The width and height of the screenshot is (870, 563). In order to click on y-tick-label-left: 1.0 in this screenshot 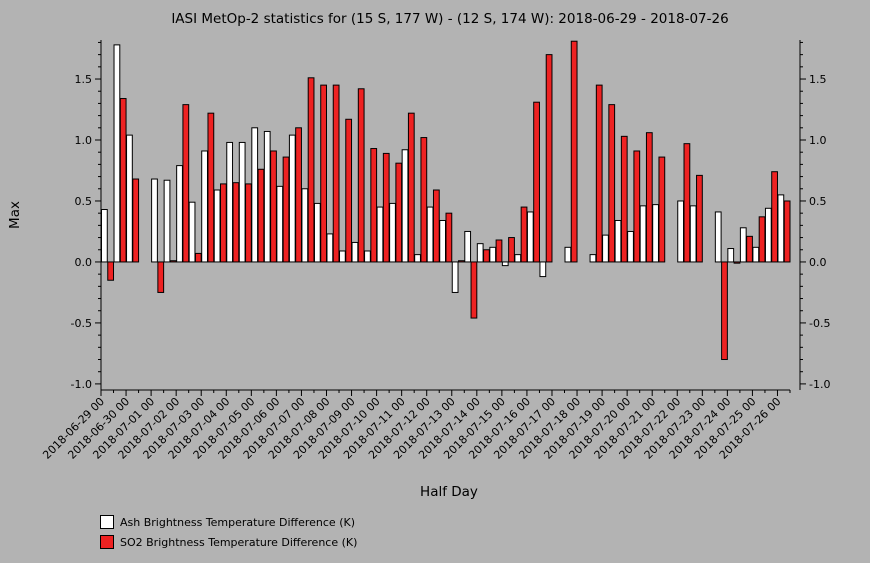, I will do `click(84, 140)`.